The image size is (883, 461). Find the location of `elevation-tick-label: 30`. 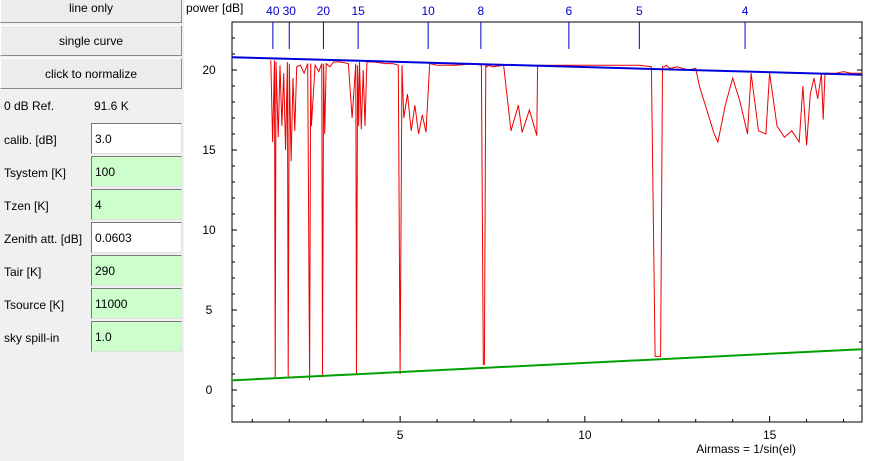

elevation-tick-label: 30 is located at coordinates (290, 11).